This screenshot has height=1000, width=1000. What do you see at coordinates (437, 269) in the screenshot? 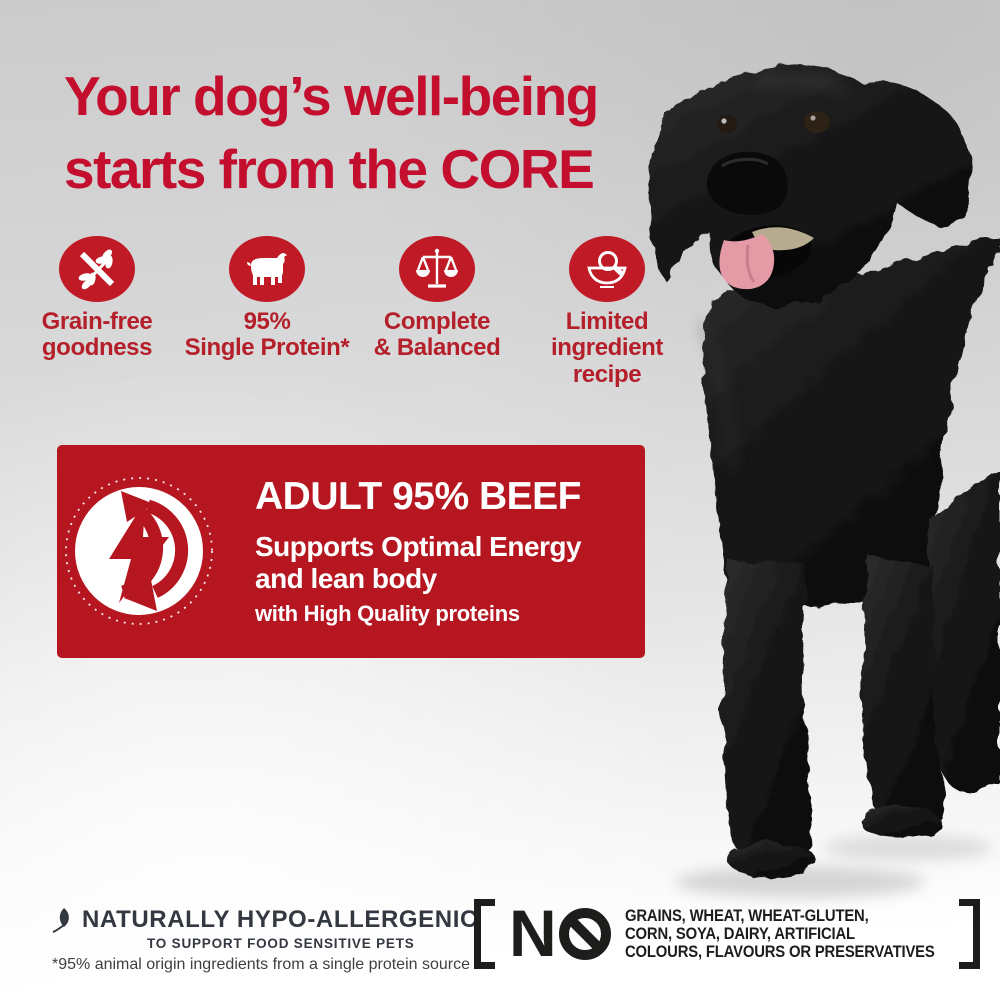
I see `balance-scales-icon` at bounding box center [437, 269].